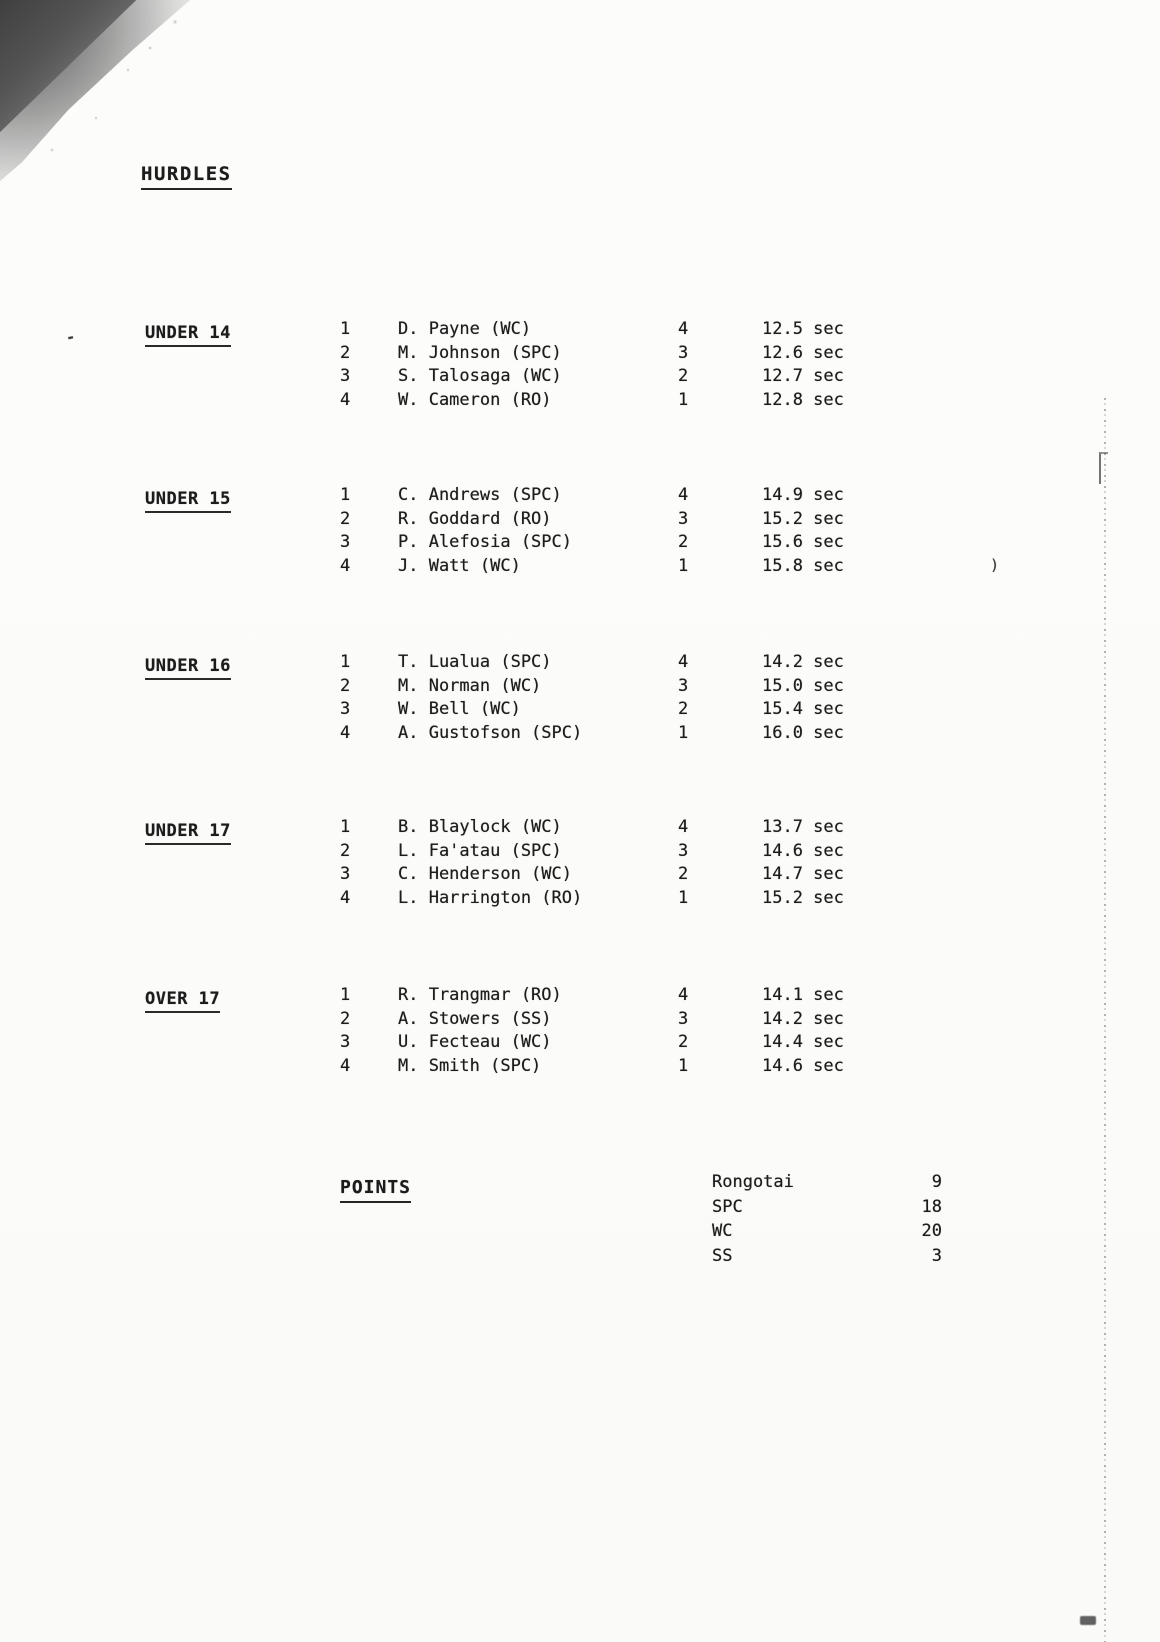 Image resolution: width=1160 pixels, height=1642 pixels. What do you see at coordinates (475, 1018) in the screenshot?
I see `competitor-cell: A. Stowers (SS)` at bounding box center [475, 1018].